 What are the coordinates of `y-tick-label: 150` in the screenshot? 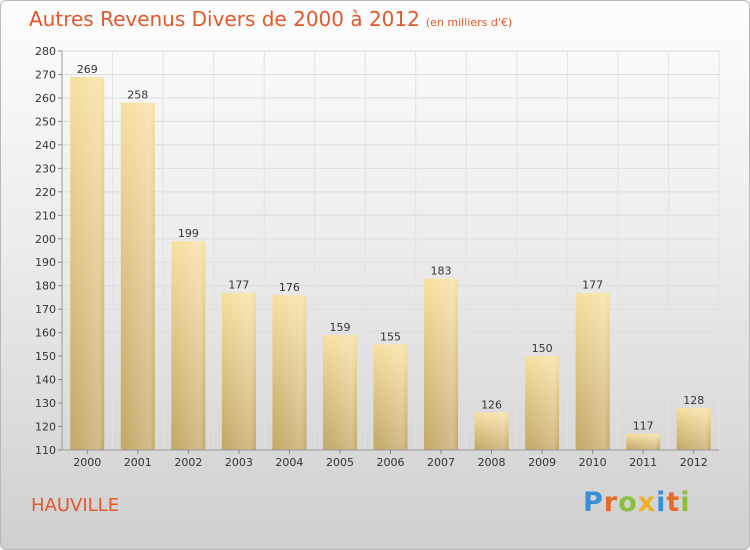 It's located at (45, 356).